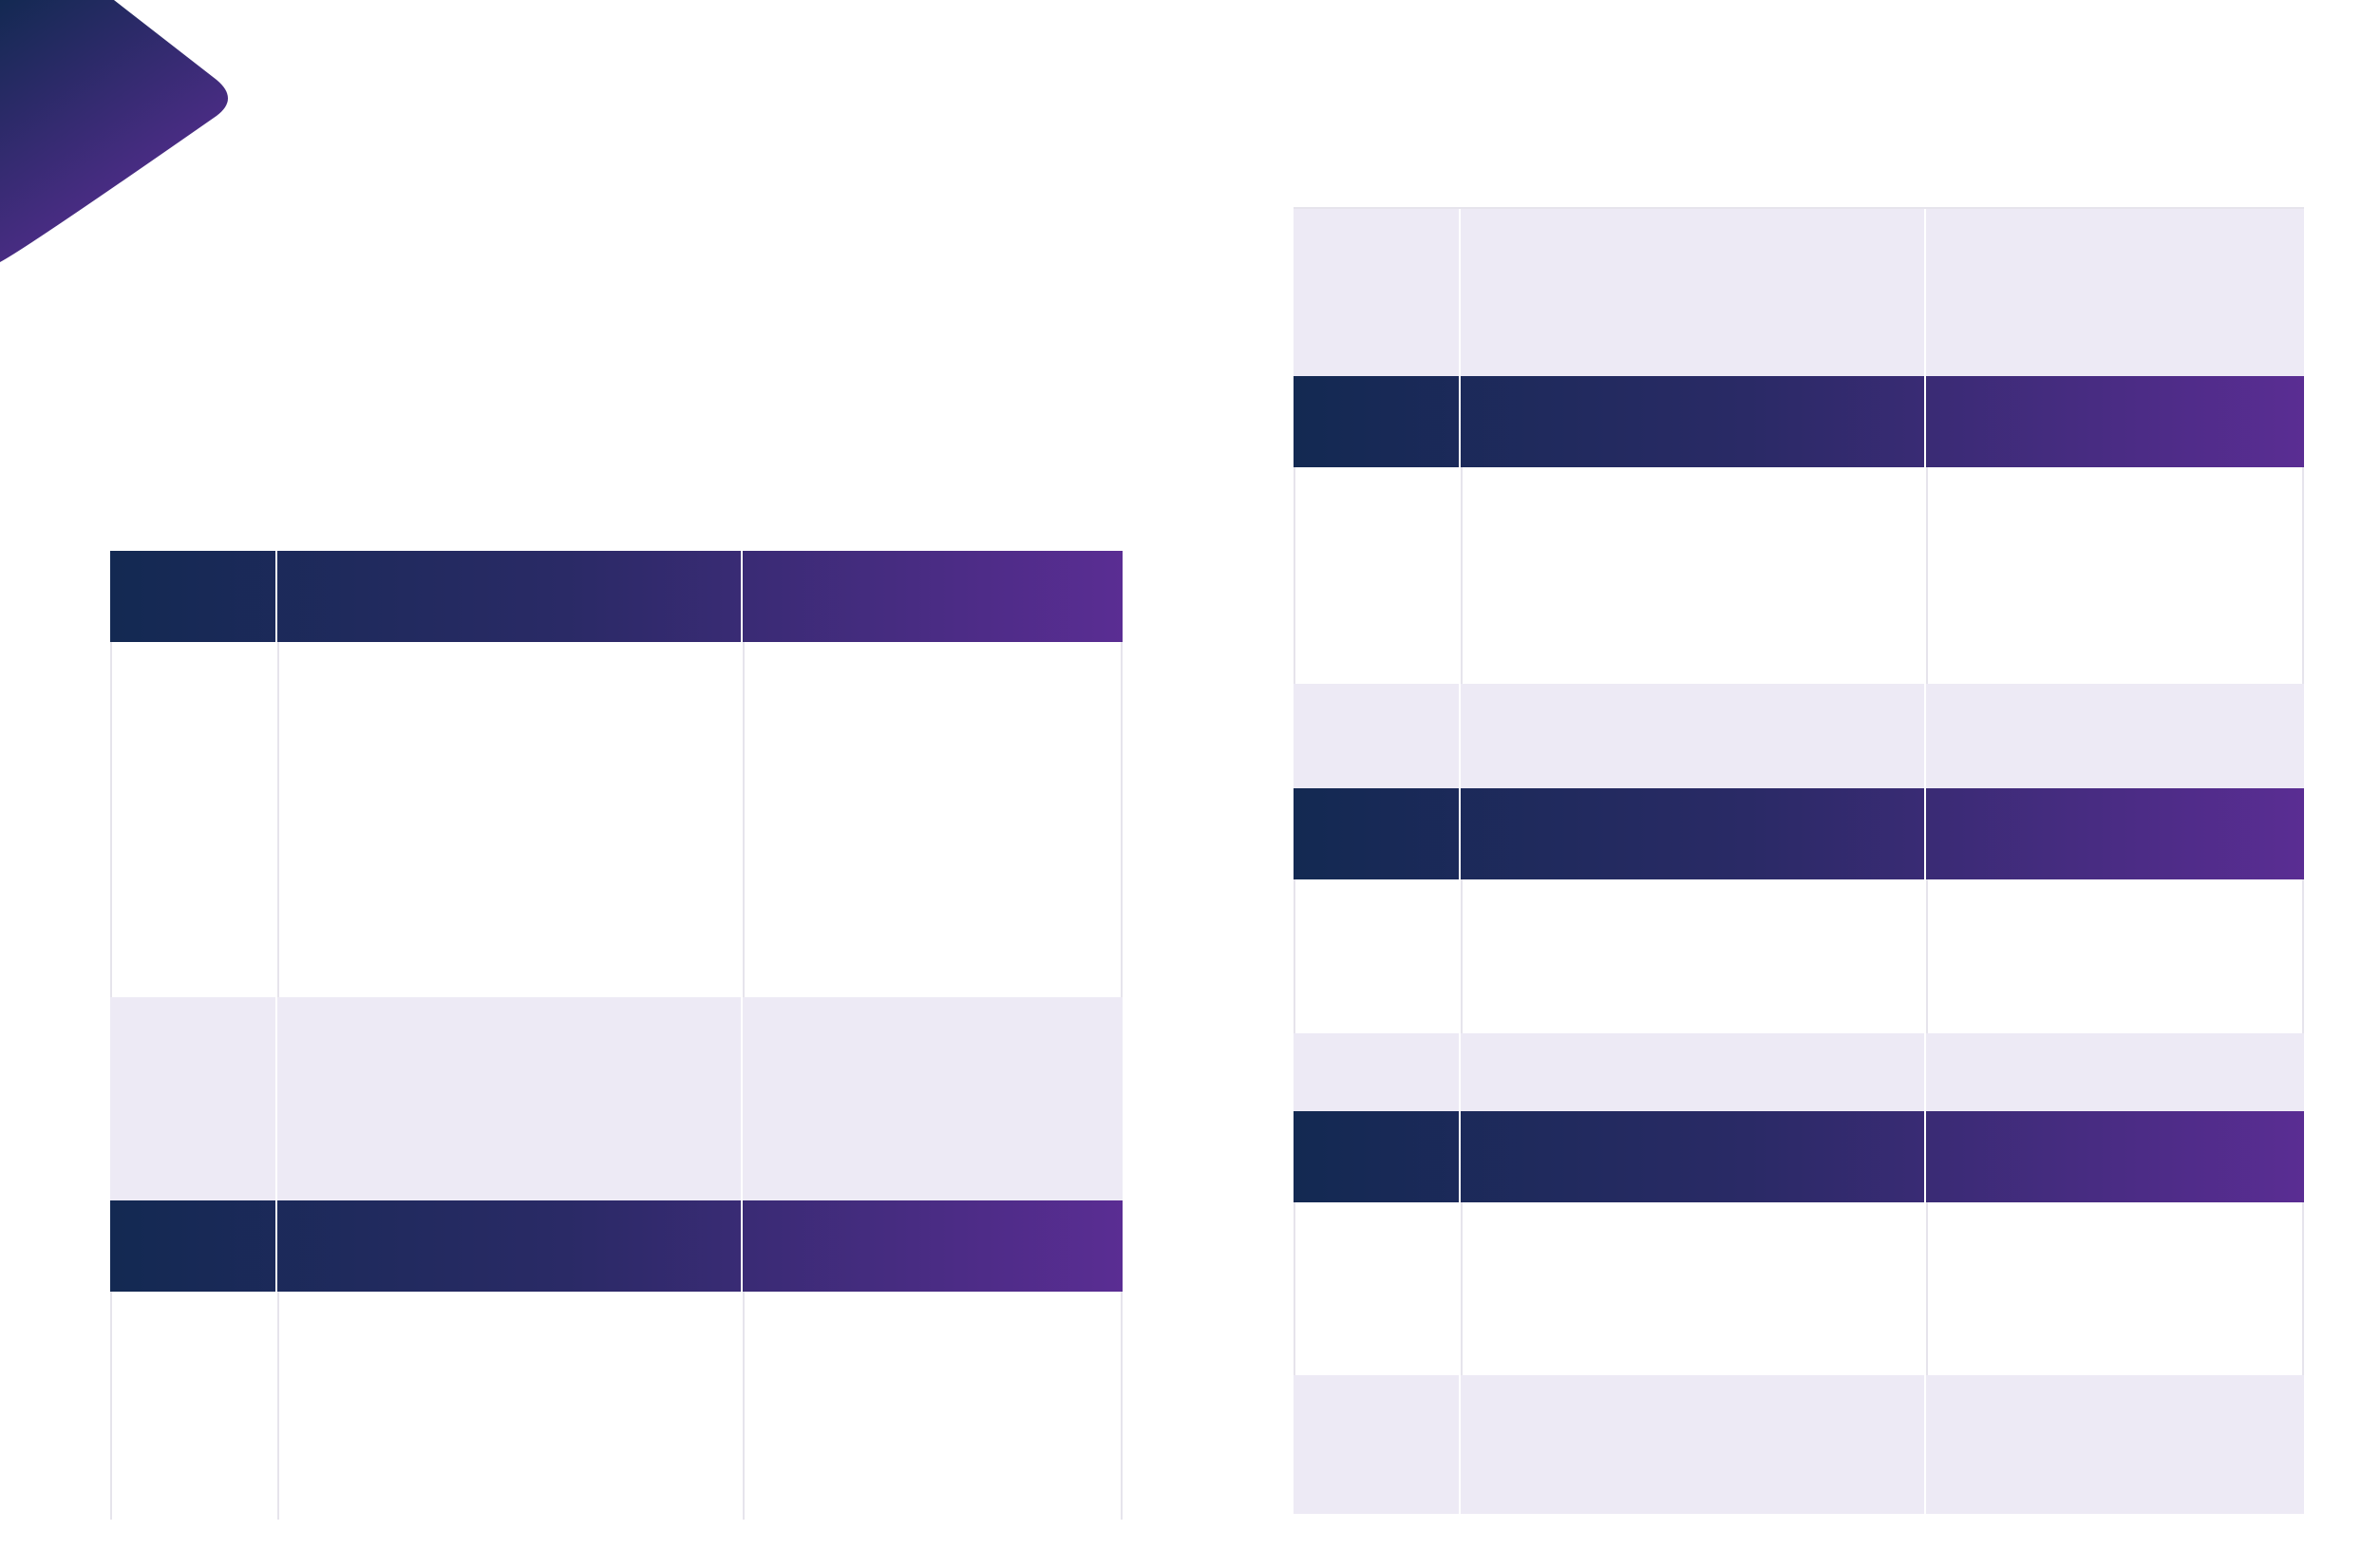 This screenshot has height=1568, width=2380. I want to click on corner-arrow-shape, so click(114, 131).